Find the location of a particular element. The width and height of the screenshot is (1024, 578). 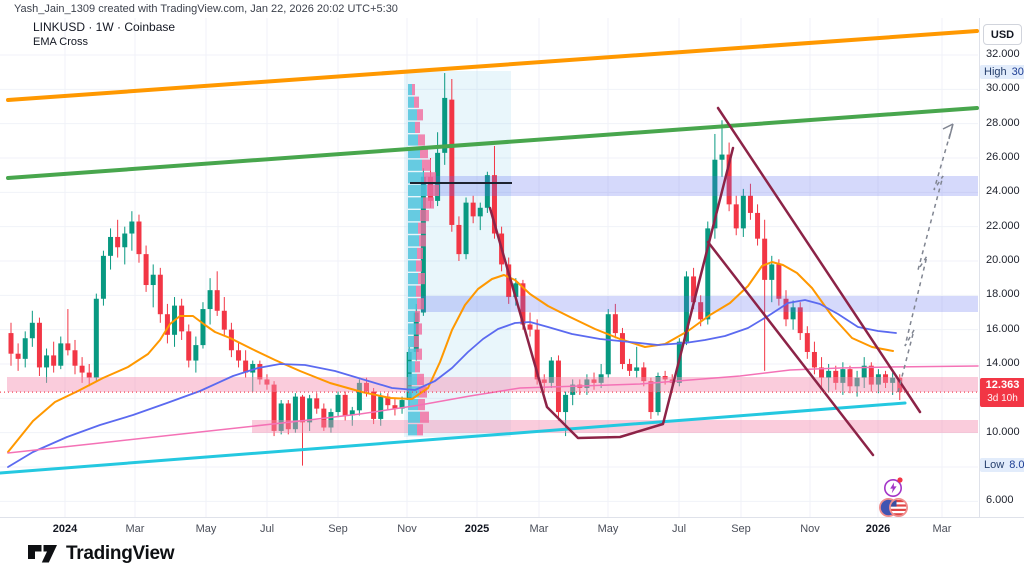

price-tick-label: 10.000 is located at coordinates (1003, 431).